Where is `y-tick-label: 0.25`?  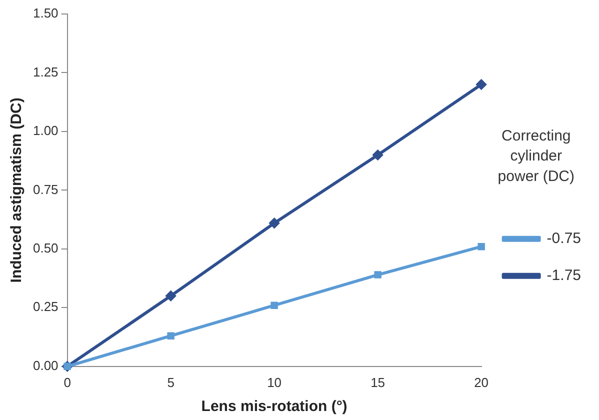
y-tick-label: 0.25 is located at coordinates (45, 306).